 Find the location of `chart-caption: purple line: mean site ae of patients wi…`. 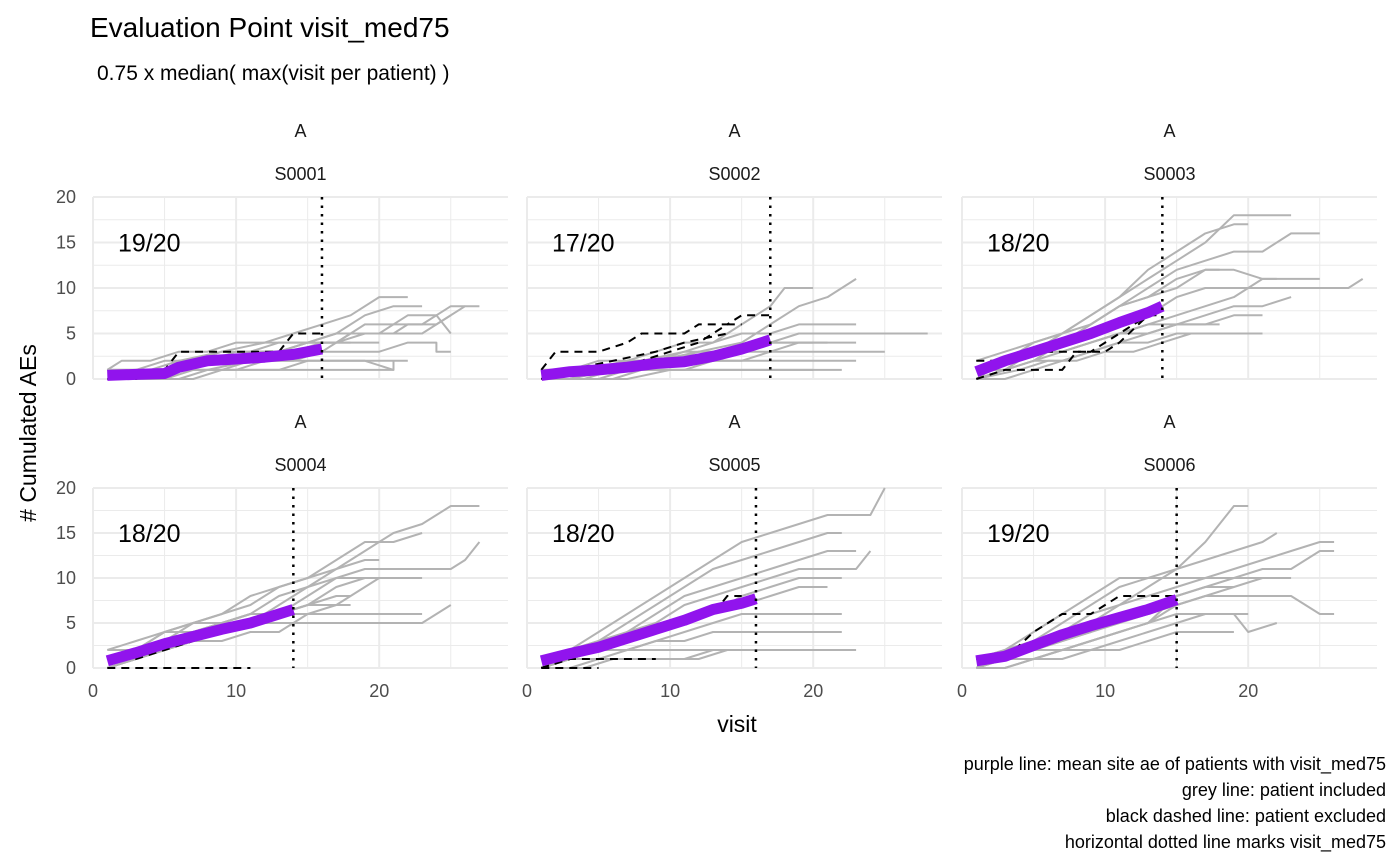

chart-caption: purple line: mean site ae of patients wi… is located at coordinates (1175, 803).